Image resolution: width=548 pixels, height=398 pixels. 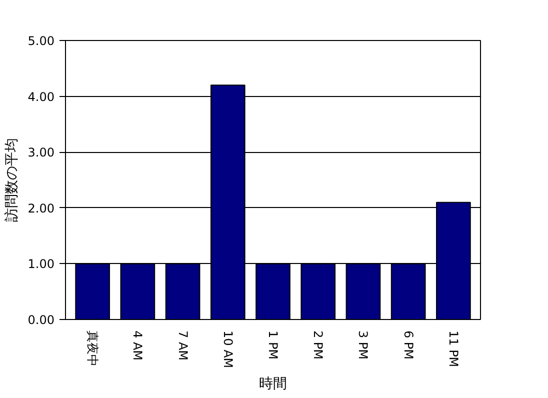 I want to click on y-axis-title: 訪問数の平均, so click(x=12, y=180).